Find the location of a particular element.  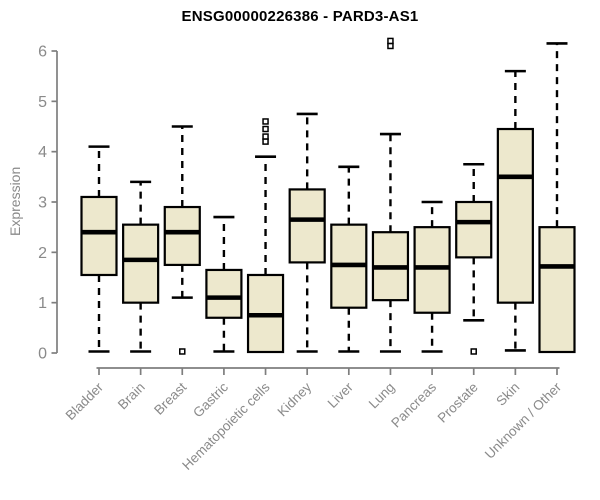

box-liver is located at coordinates (349, 259).